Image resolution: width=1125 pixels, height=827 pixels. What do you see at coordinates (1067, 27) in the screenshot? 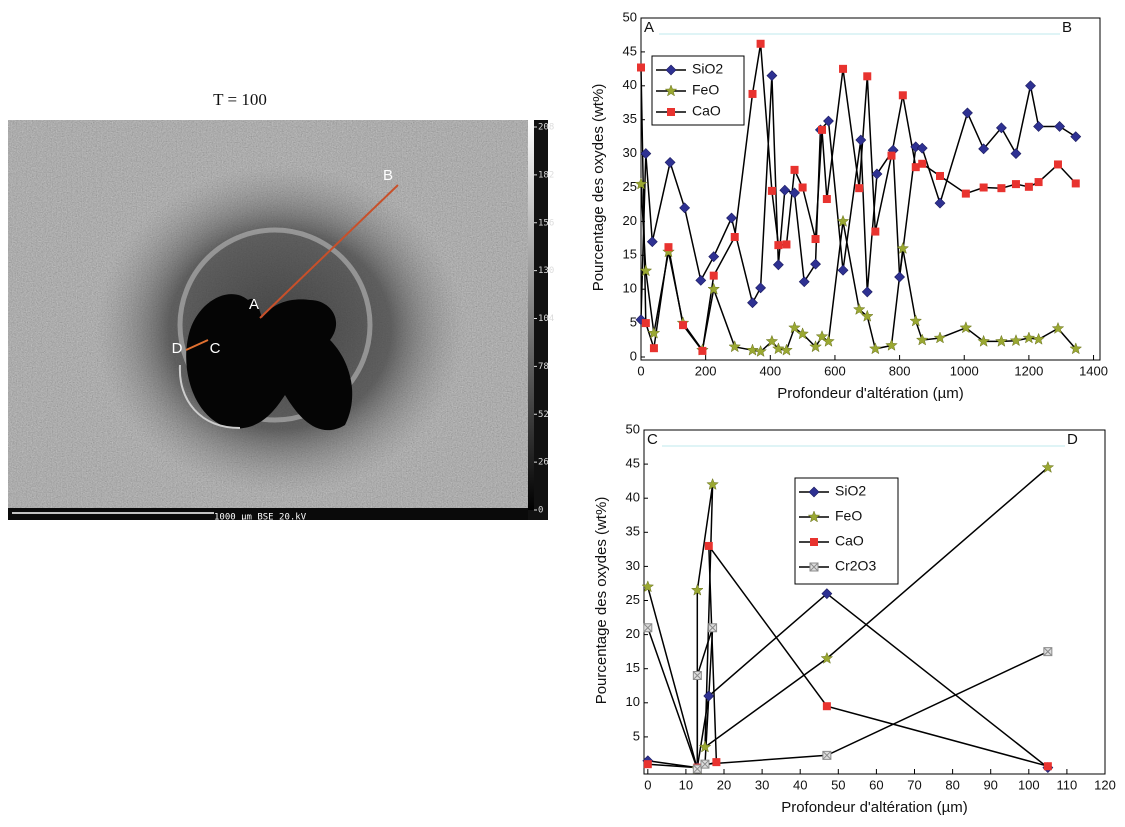
I see `corner-label: B` at bounding box center [1067, 27].